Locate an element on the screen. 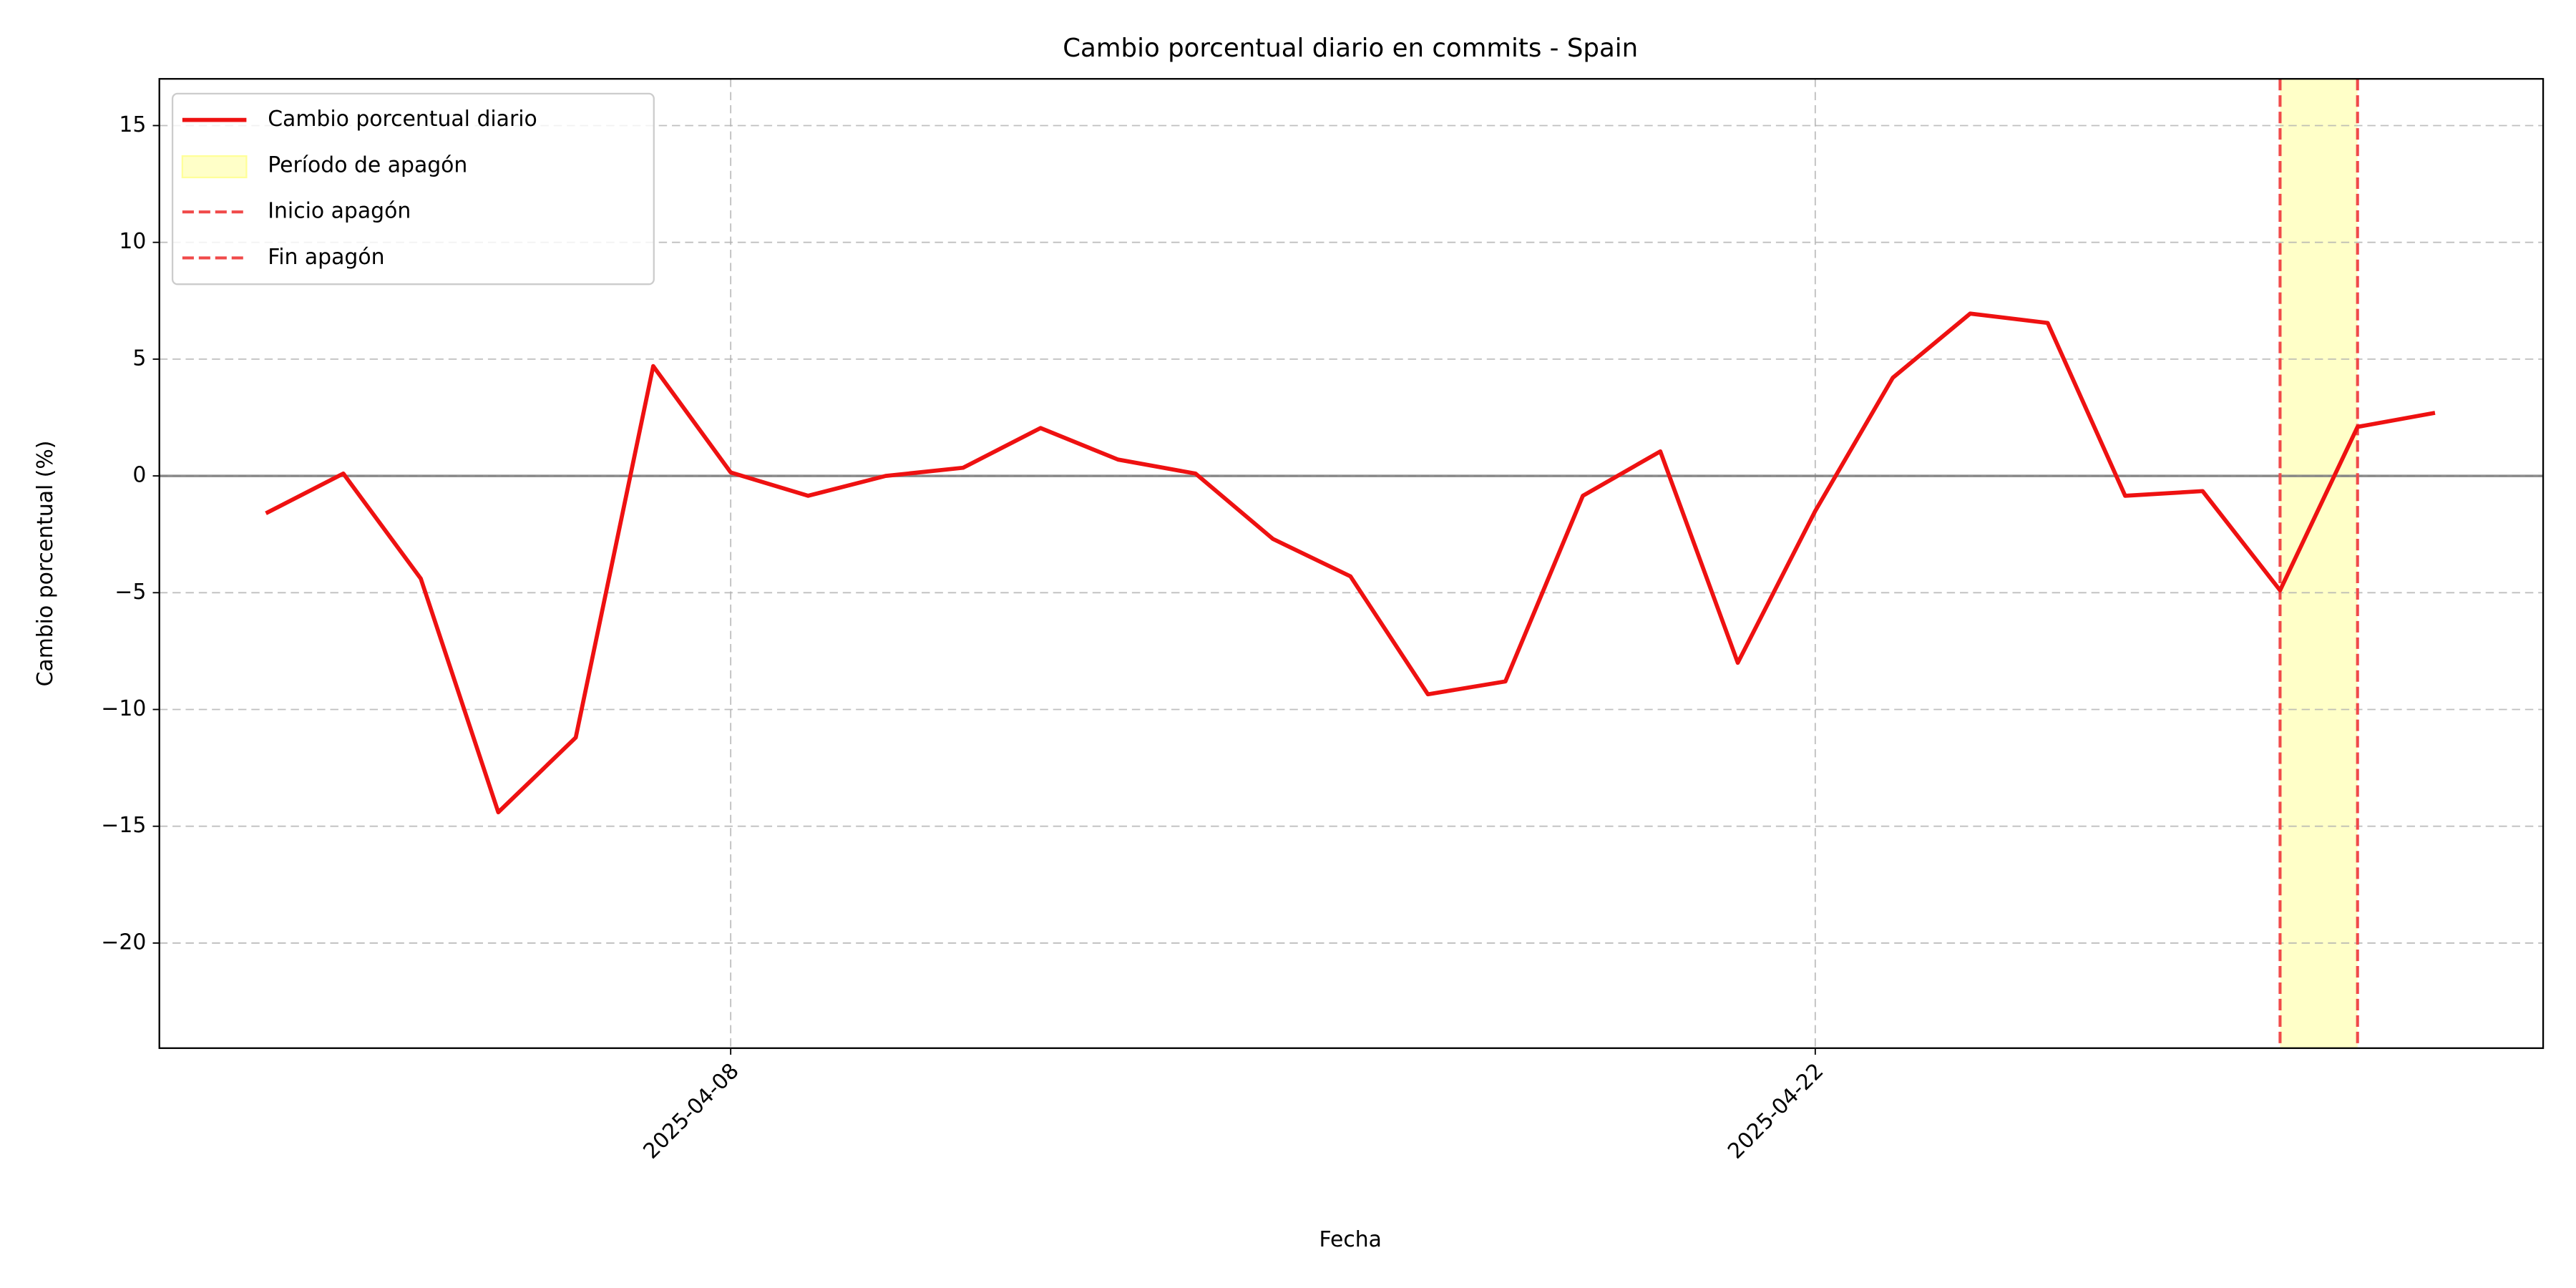 Image resolution: width=2576 pixels, height=1288 pixels. y-tick-label: 15 is located at coordinates (132, 124).